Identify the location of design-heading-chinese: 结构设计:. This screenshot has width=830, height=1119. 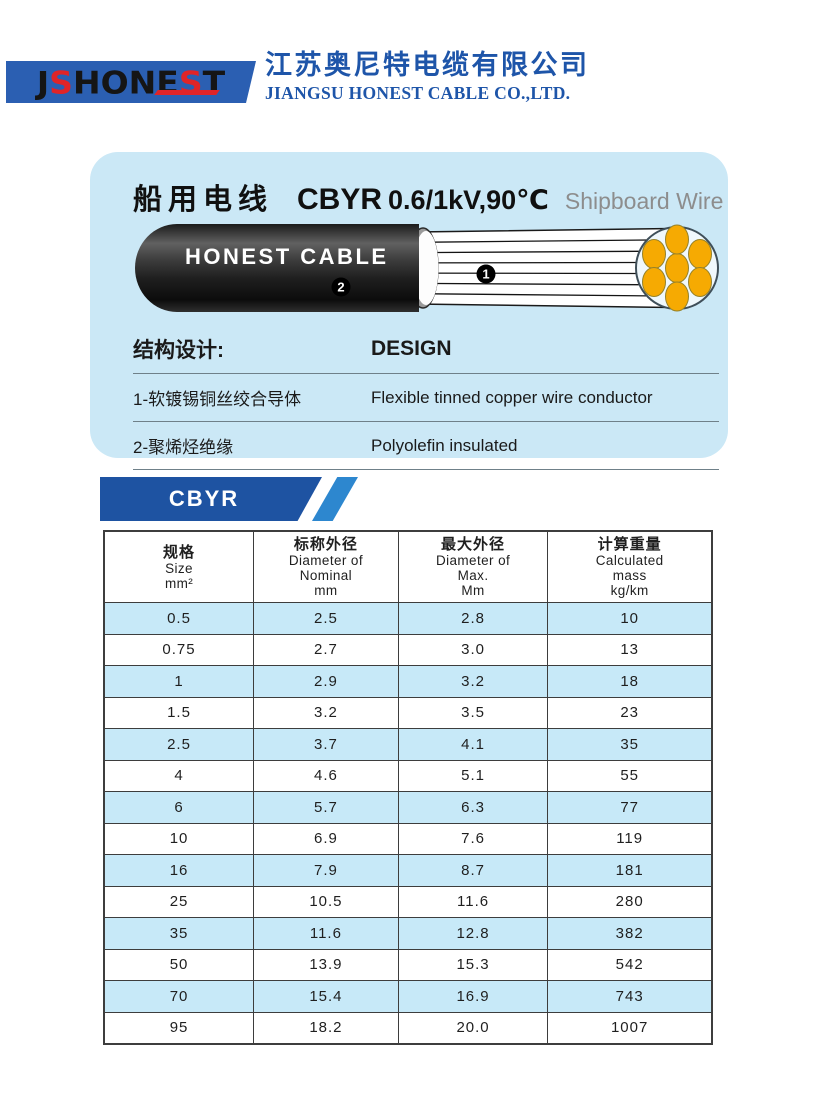
(178, 350).